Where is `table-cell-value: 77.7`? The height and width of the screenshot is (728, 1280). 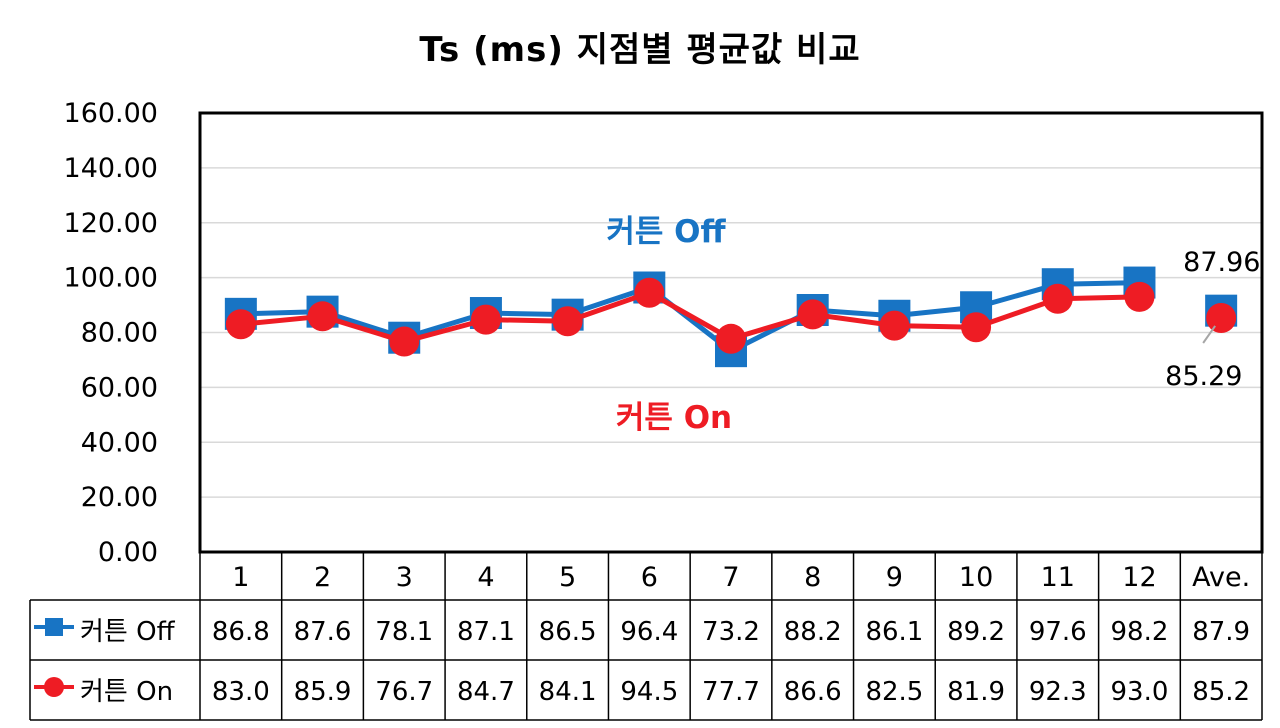
table-cell-value: 77.7 is located at coordinates (731, 692).